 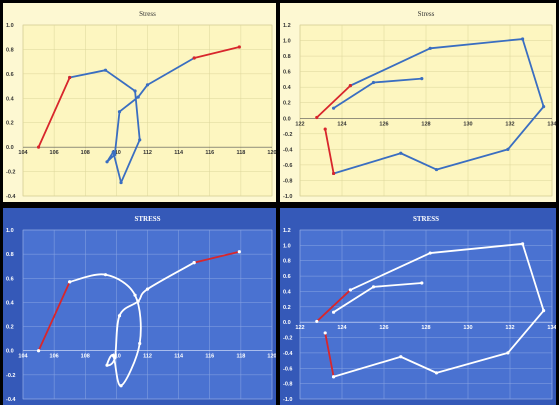 What do you see at coordinates (426, 14) in the screenshot?
I see `chart-title: Stress` at bounding box center [426, 14].